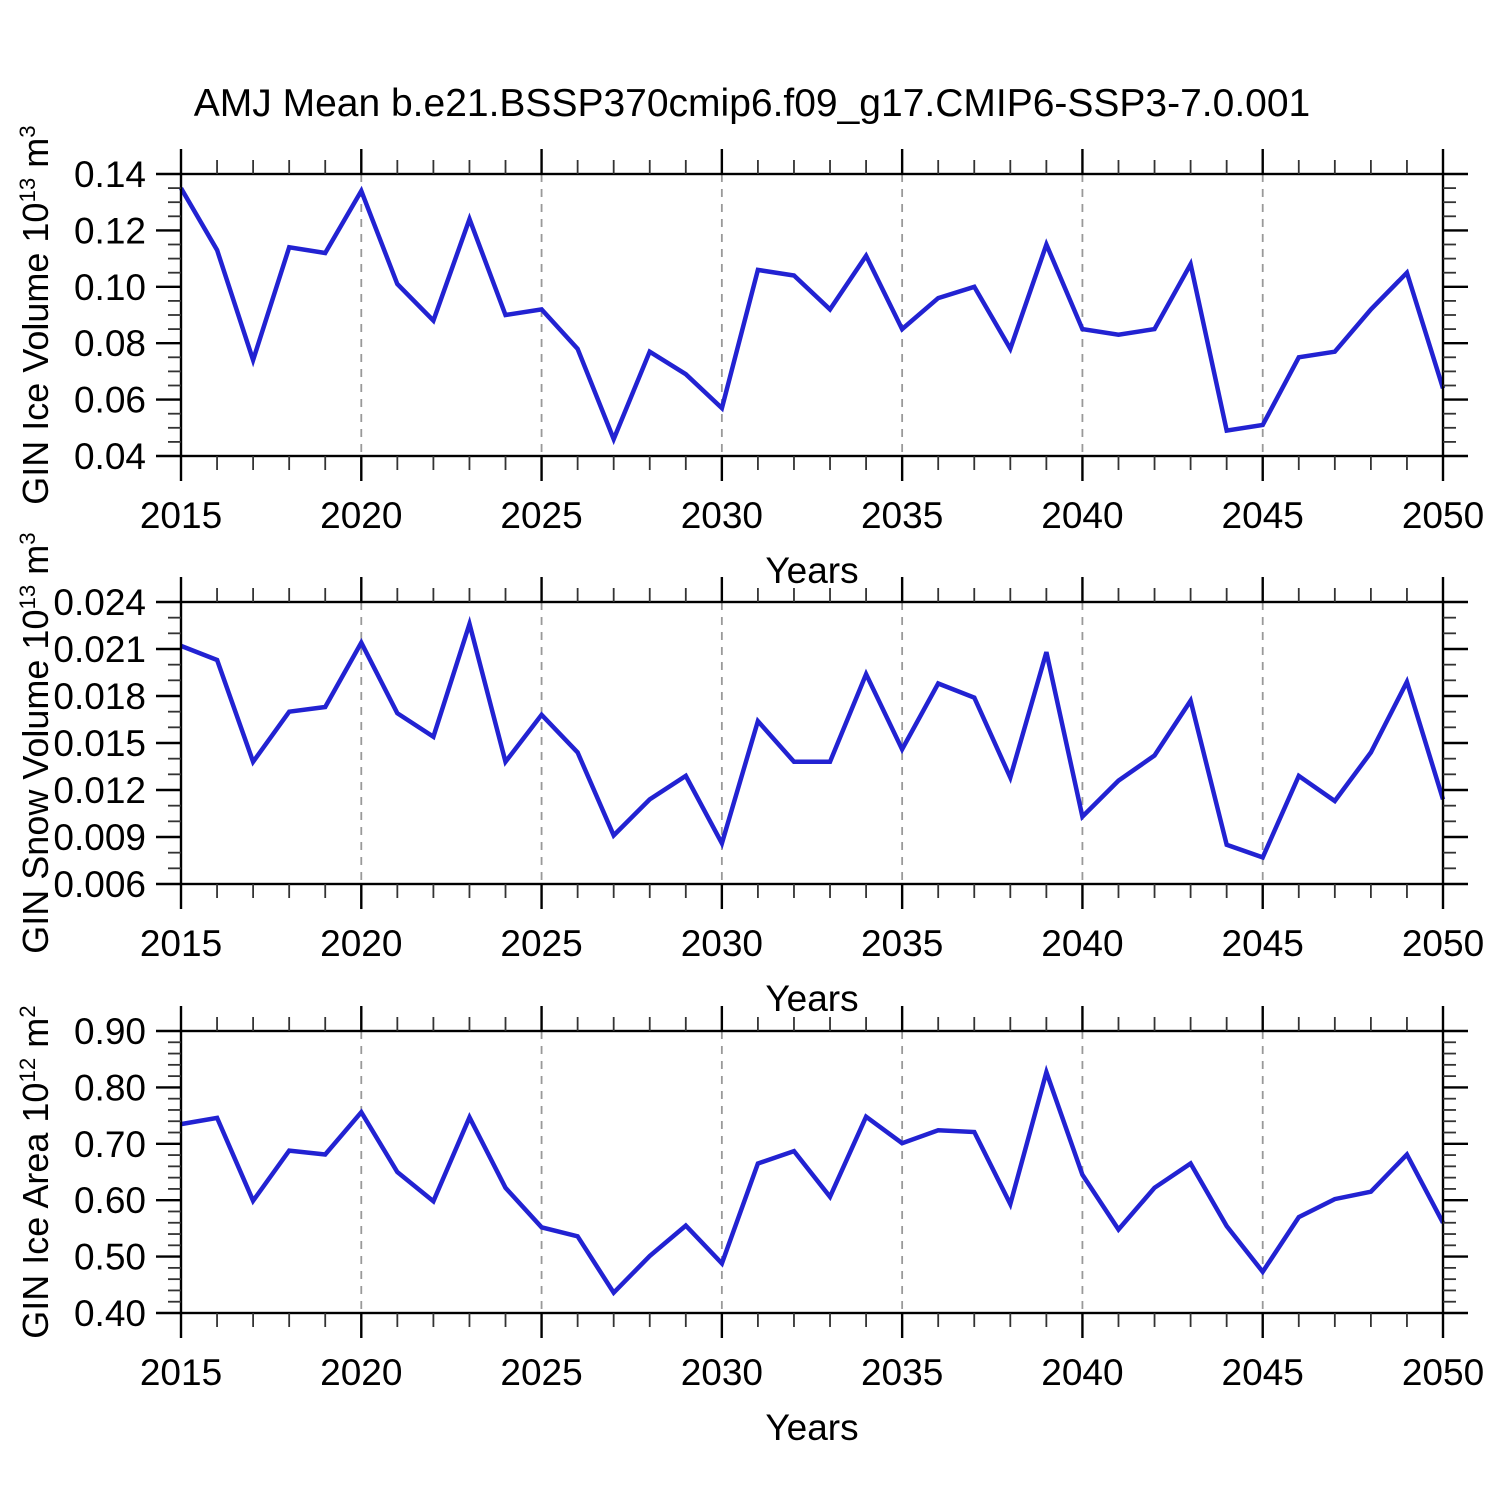 This screenshot has height=1500, width=1500. I want to click on y-tick-label: 0.04, so click(110, 456).